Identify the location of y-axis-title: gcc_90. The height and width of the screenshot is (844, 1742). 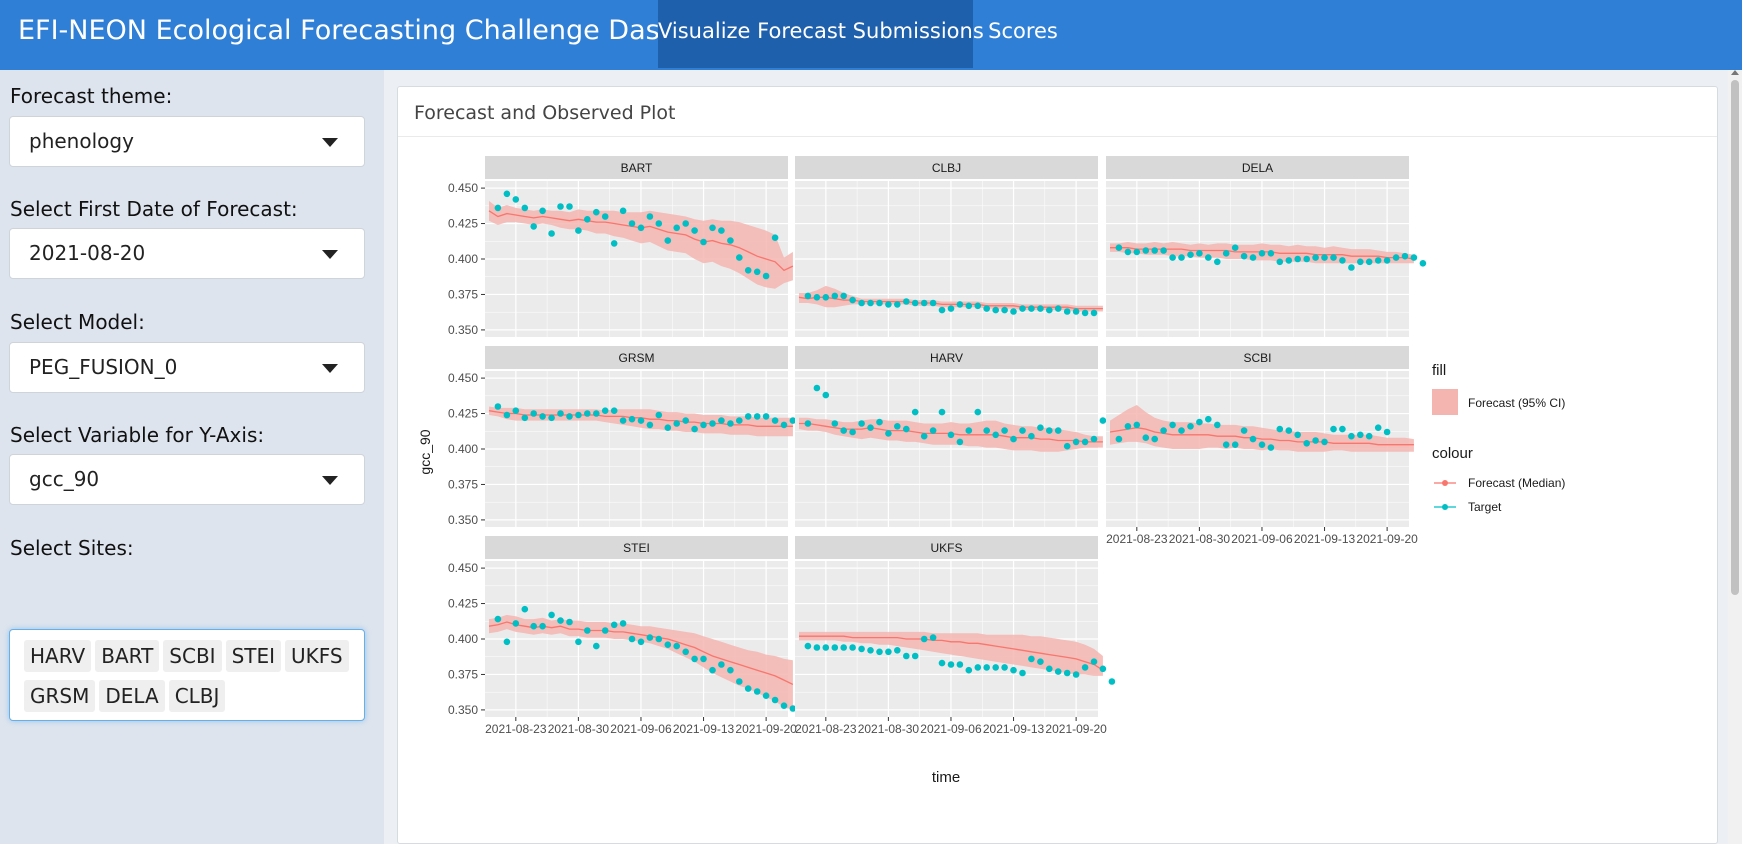
(425, 451).